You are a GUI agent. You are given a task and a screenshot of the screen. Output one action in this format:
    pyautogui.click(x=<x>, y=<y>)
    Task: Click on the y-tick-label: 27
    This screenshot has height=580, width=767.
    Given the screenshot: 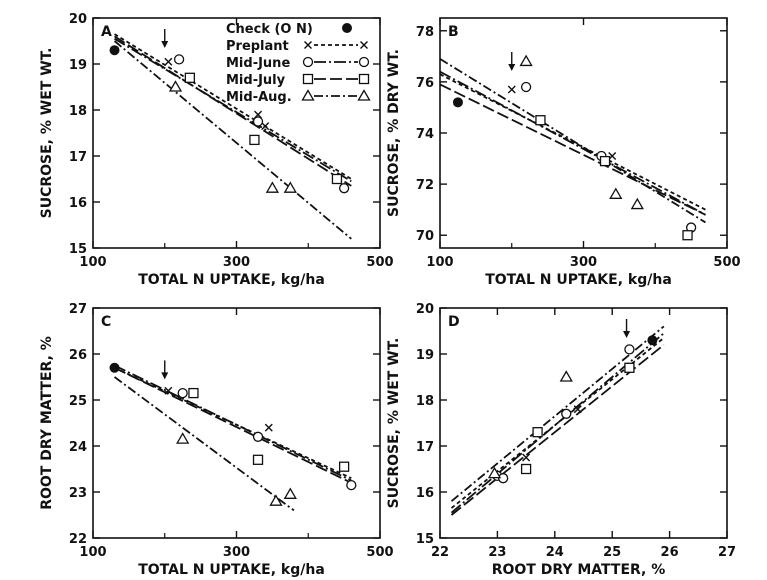 What is the action you would take?
    pyautogui.click(x=78, y=309)
    